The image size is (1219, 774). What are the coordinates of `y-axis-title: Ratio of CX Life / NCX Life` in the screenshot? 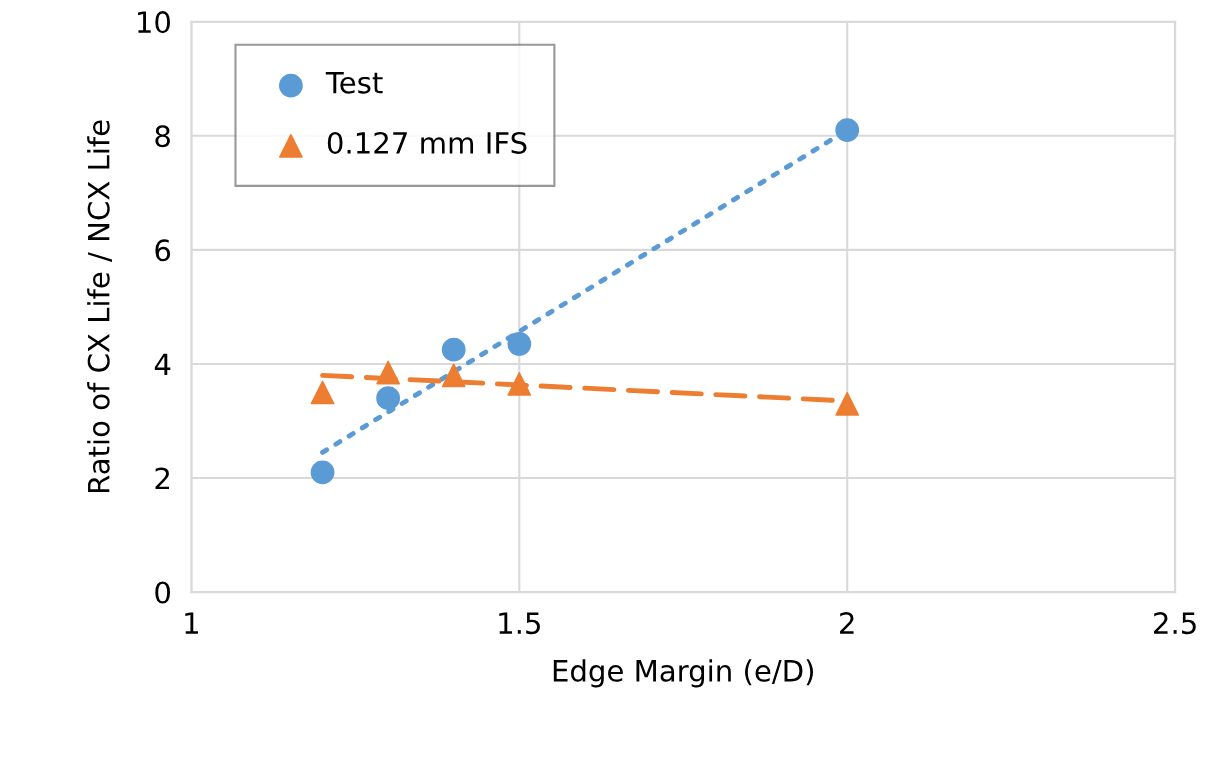 It's located at (100, 306).